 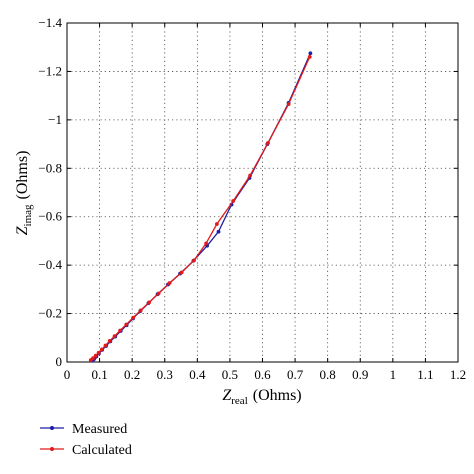 I want to click on y-axis-label-sub: imag, so click(x=28, y=215).